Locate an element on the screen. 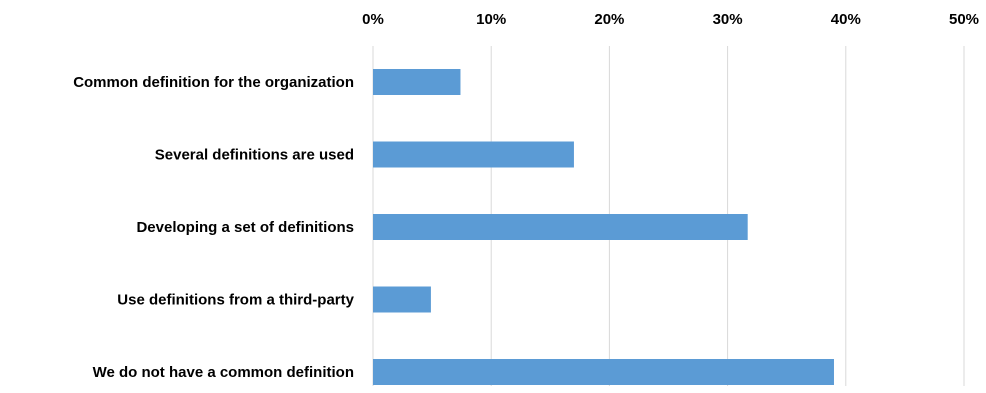 The width and height of the screenshot is (986, 393). x-tick-label-0: 0% is located at coordinates (373, 19).